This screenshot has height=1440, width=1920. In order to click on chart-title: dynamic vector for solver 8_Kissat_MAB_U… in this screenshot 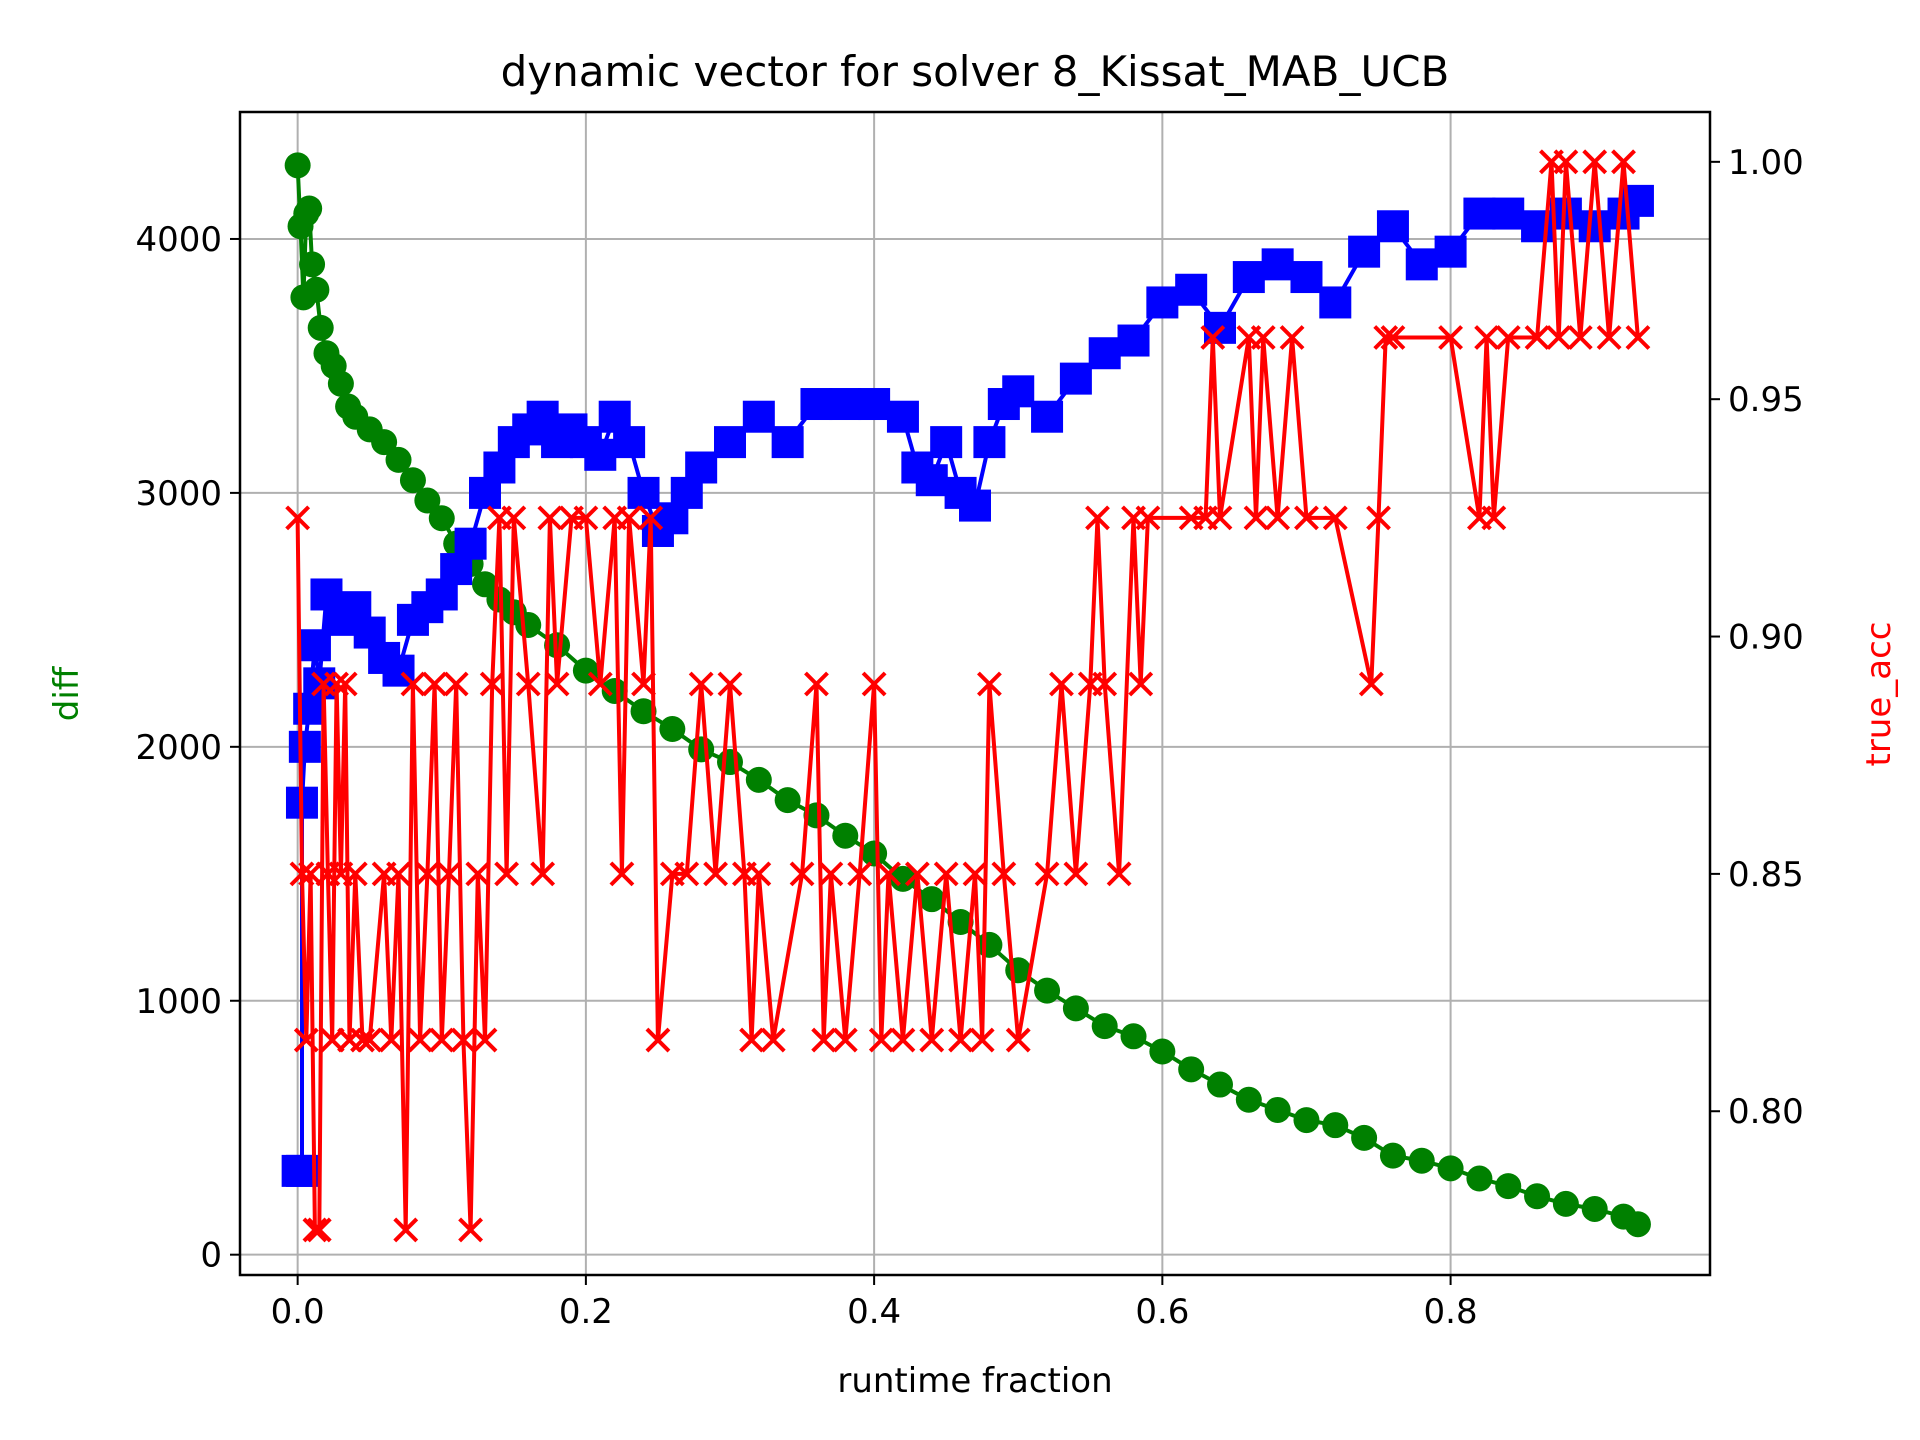, I will do `click(975, 71)`.